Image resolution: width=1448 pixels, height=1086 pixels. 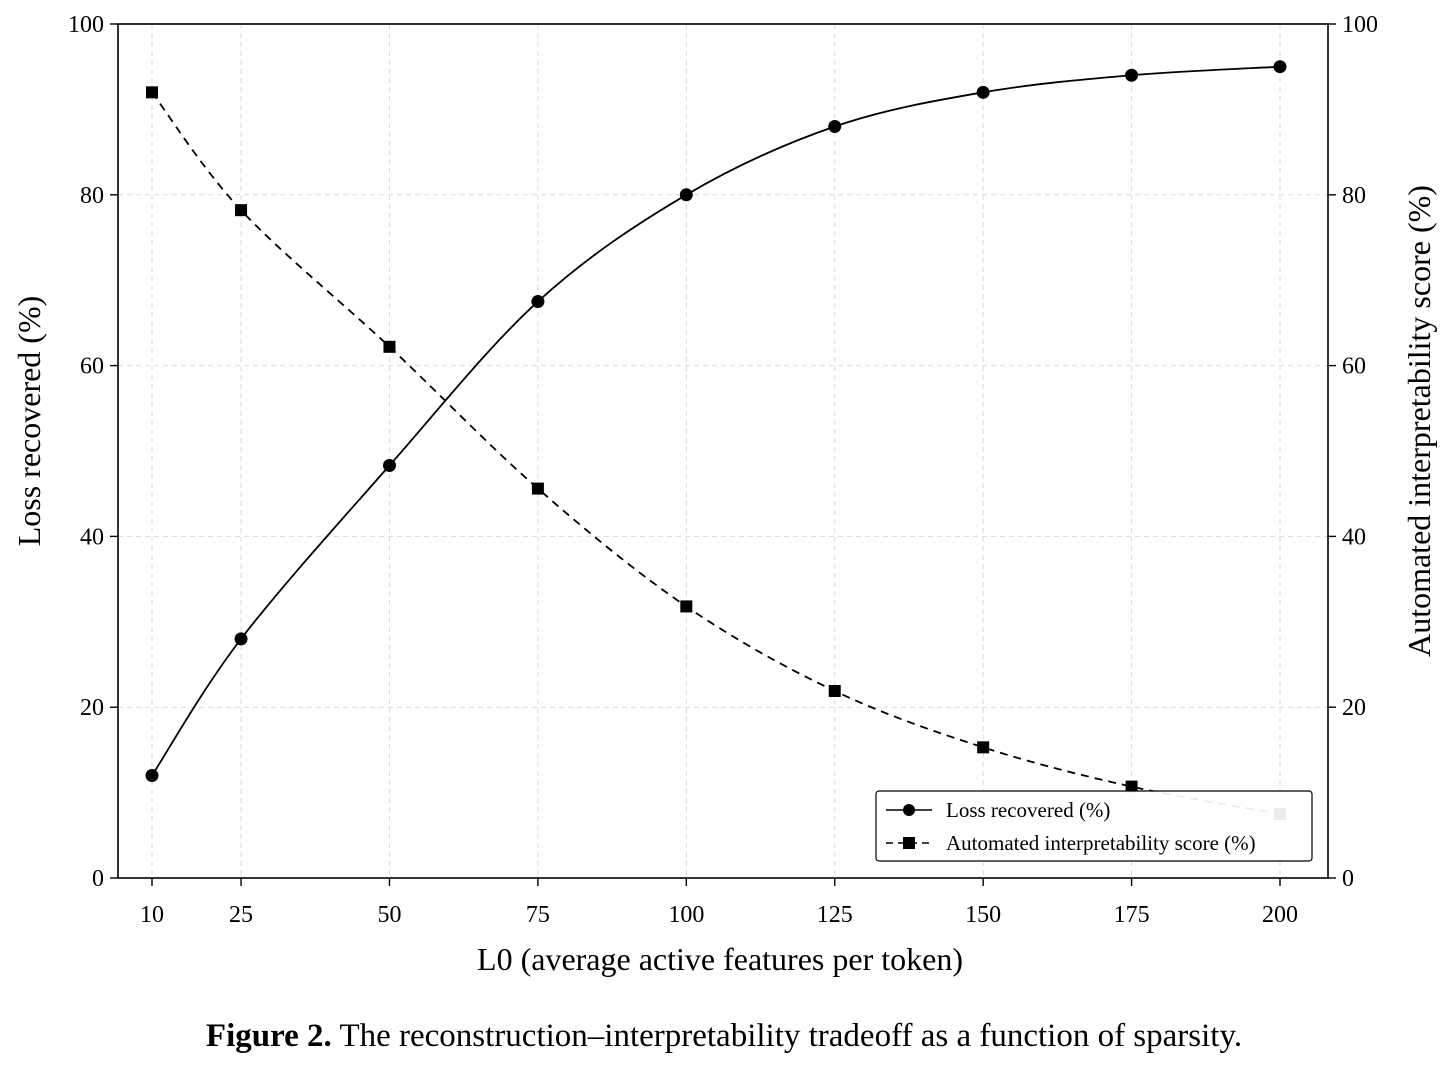 I want to click on y-tick-label-left: 20, so click(x=92, y=708).